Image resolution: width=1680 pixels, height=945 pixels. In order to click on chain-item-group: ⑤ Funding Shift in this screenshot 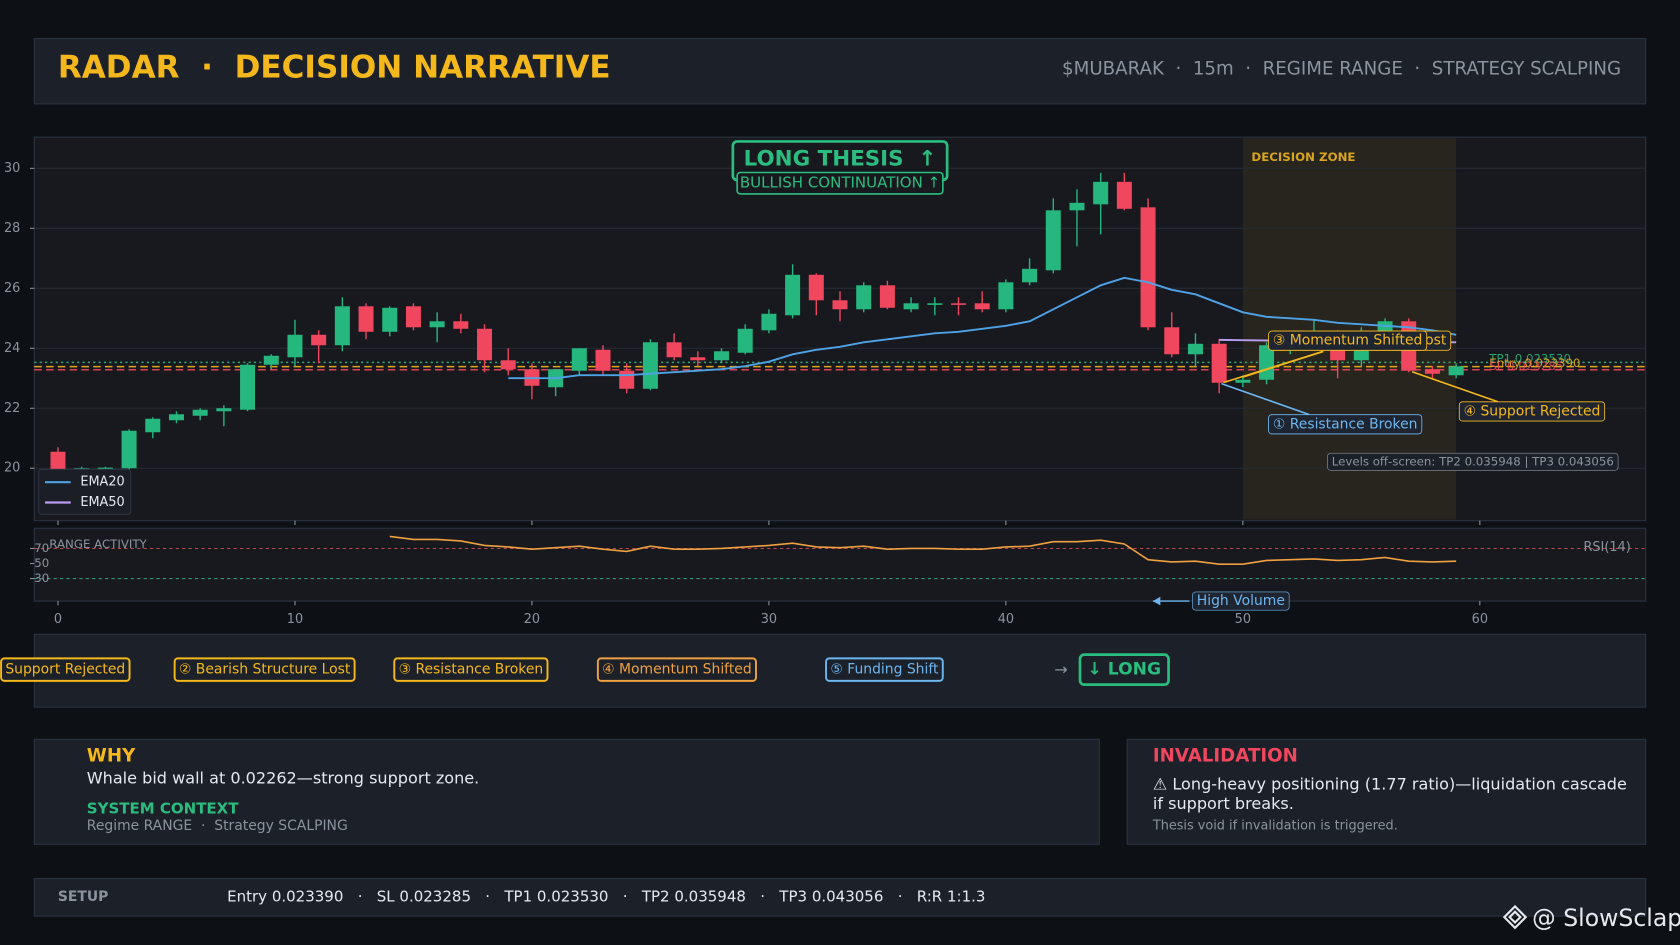, I will do `click(884, 669)`.